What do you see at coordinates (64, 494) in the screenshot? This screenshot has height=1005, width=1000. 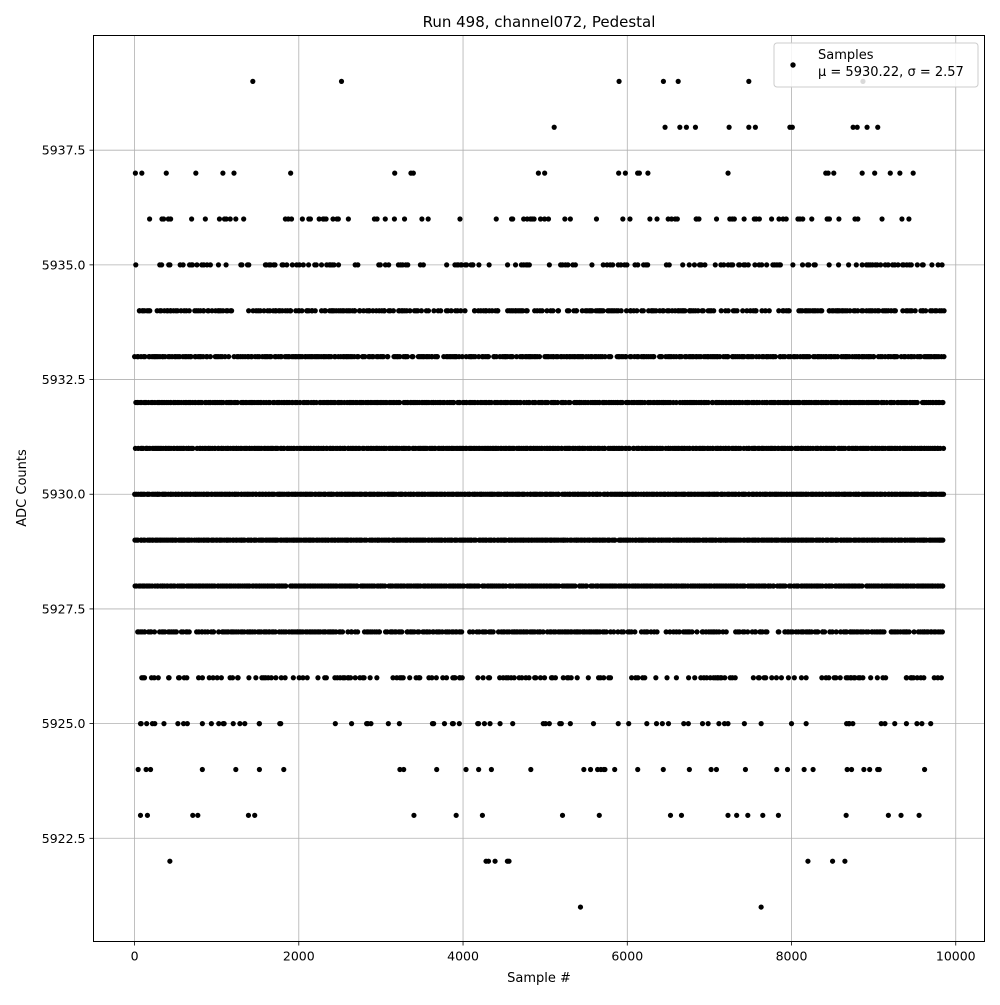 I see `y-tick-label: 5930.0` at bounding box center [64, 494].